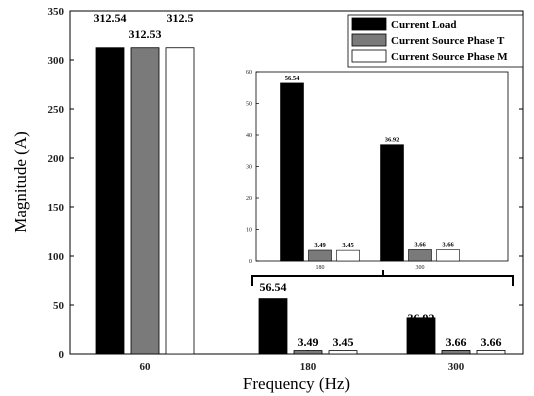 The width and height of the screenshot is (534, 396). Describe the element at coordinates (56, 257) in the screenshot. I see `y-tick-label: 100` at that location.